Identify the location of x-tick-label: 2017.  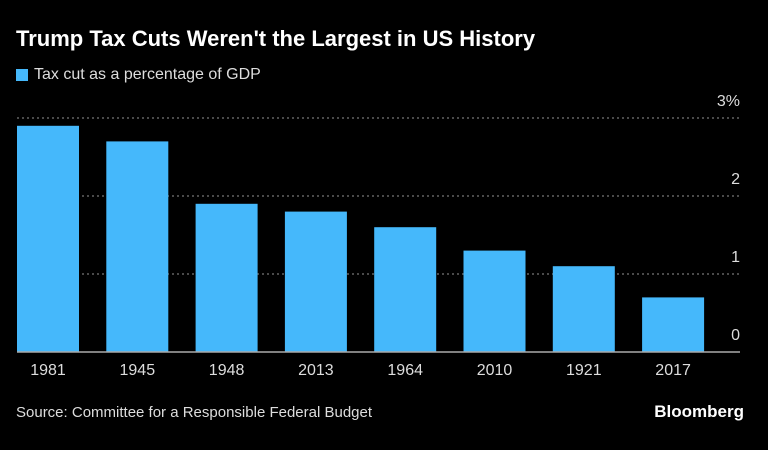
(673, 370).